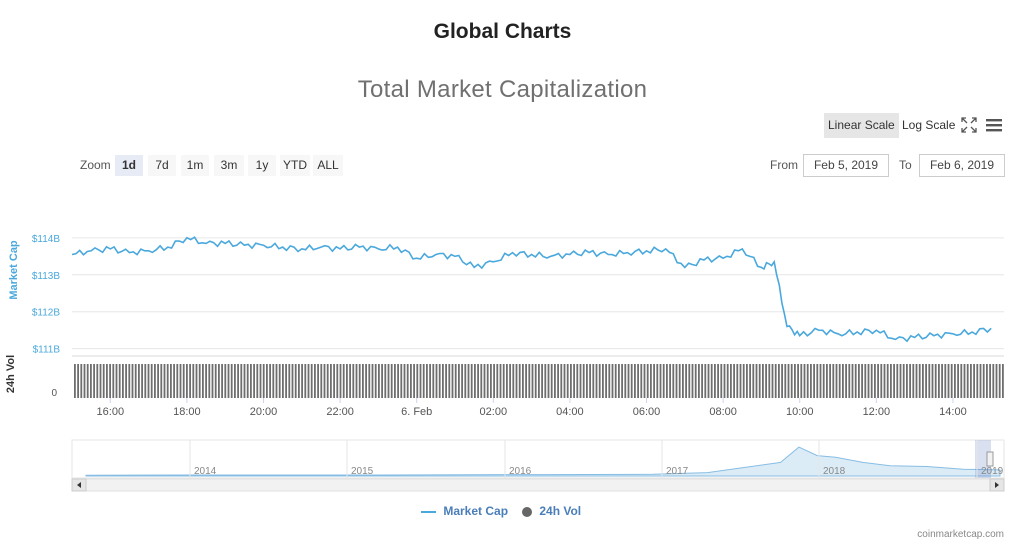 This screenshot has width=1018, height=551. I want to click on navigator-handle, so click(990, 459).